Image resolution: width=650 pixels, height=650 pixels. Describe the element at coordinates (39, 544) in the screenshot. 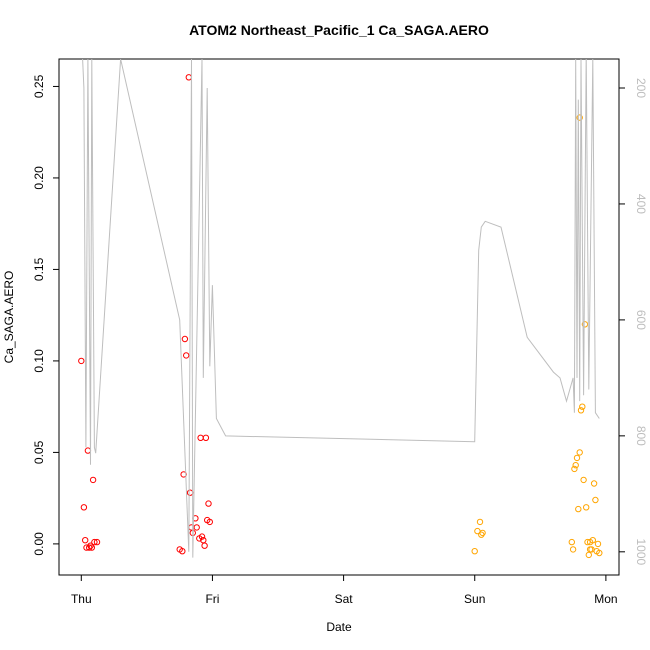

I see `y-tick-label: 0.00` at that location.